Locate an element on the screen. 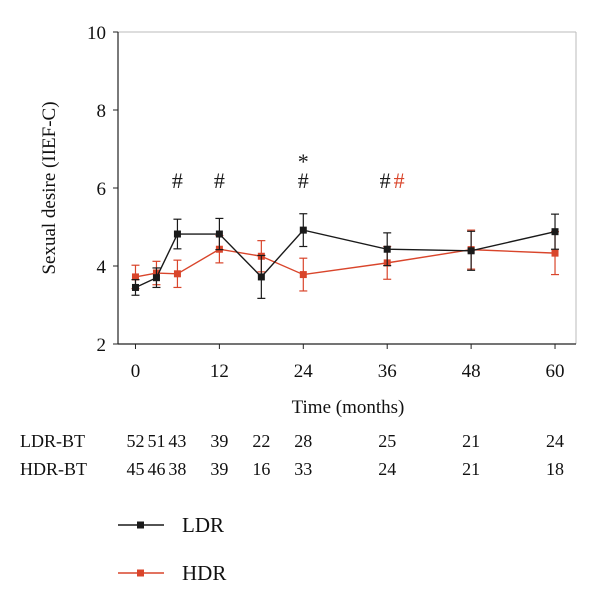 Image resolution: width=600 pixels, height=600 pixels. risk-count: 22 is located at coordinates (261, 441).